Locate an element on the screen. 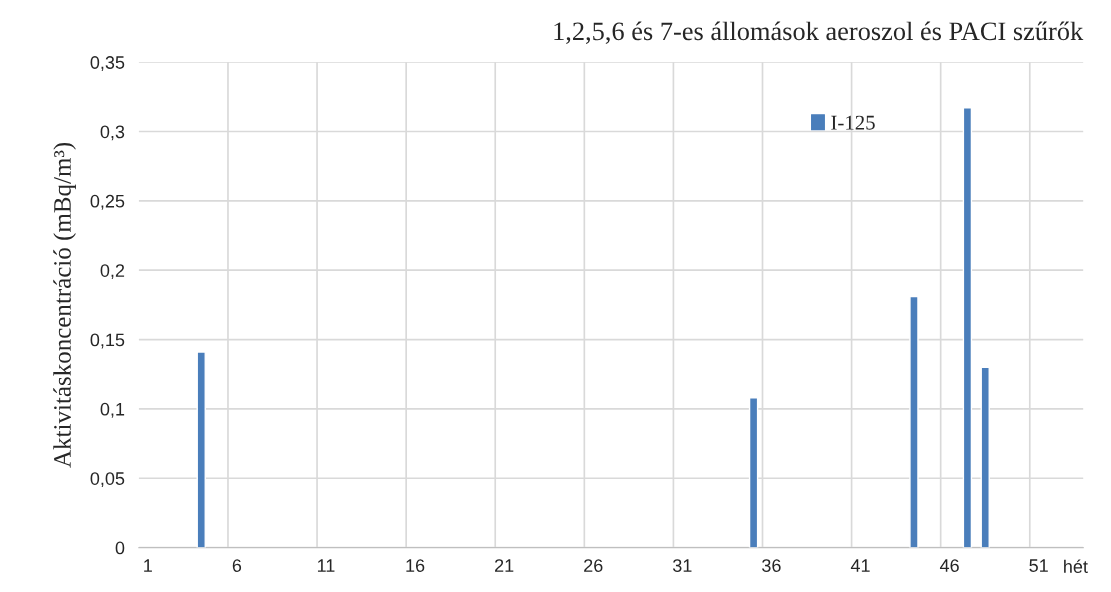 The width and height of the screenshot is (1111, 592). x-tick-label: 6 is located at coordinates (237, 565).